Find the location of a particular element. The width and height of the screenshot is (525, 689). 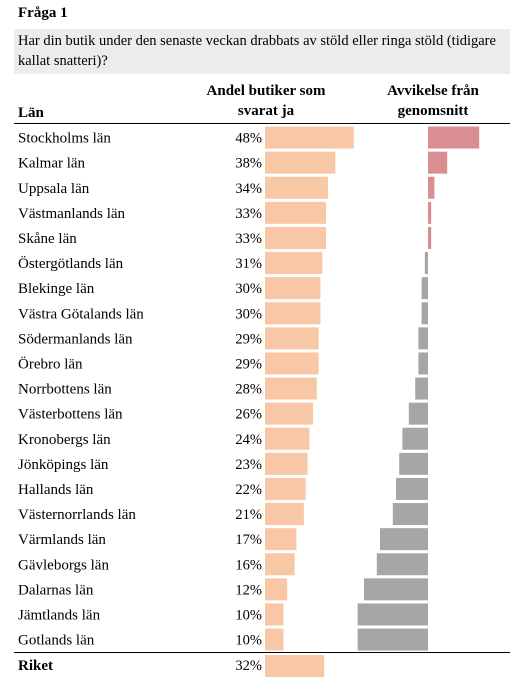

county-label: Gotlands län is located at coordinates (56, 641).